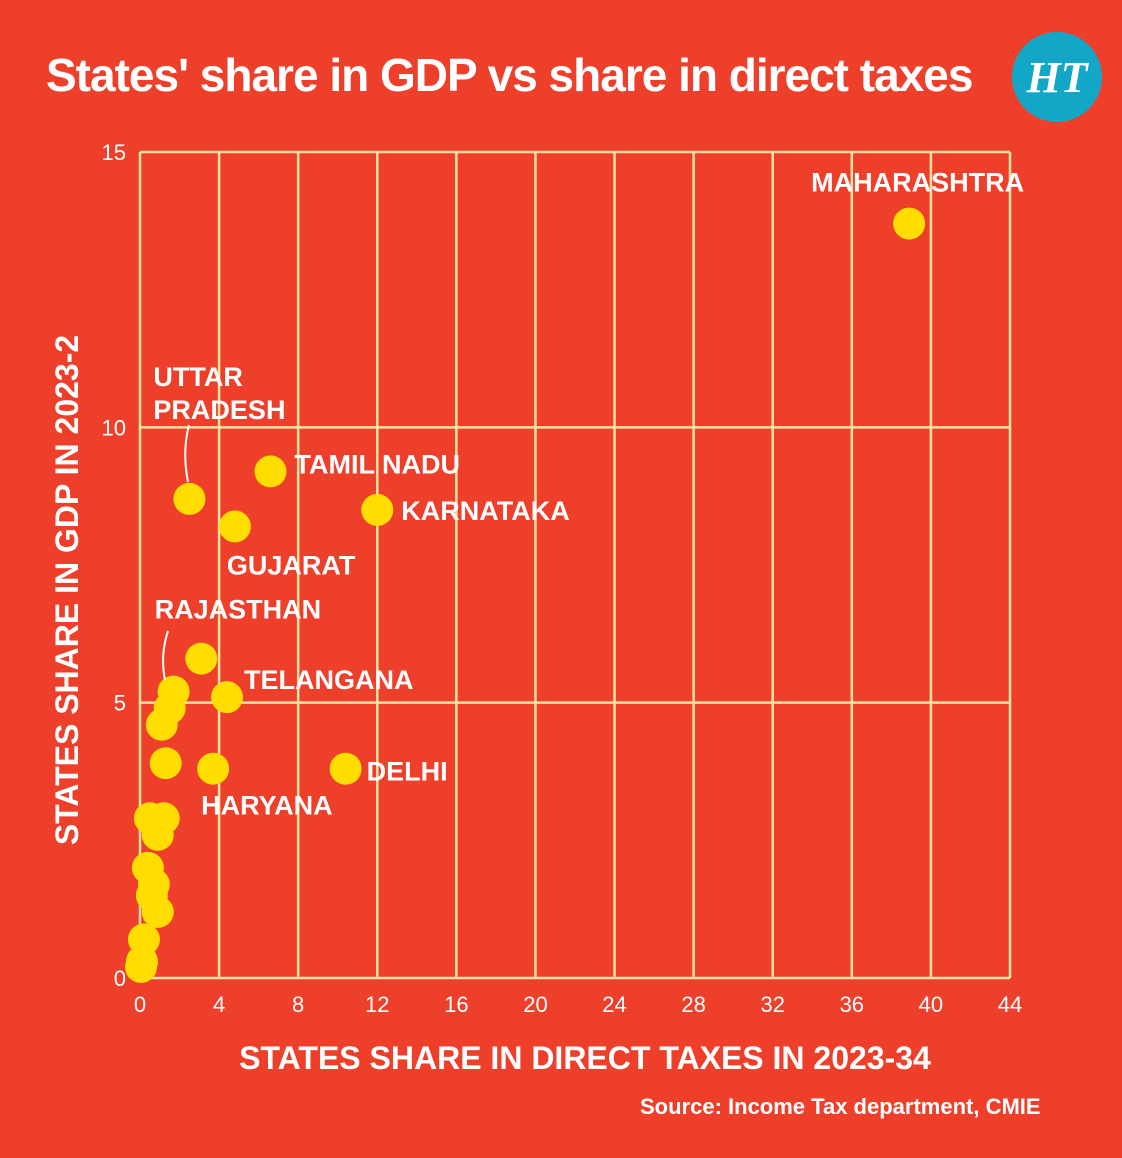 The height and width of the screenshot is (1158, 1122). Describe the element at coordinates (585, 1058) in the screenshot. I see `x-axis-title: STATES SHARE IN DIRECT TAXES IN 2023-34` at that location.